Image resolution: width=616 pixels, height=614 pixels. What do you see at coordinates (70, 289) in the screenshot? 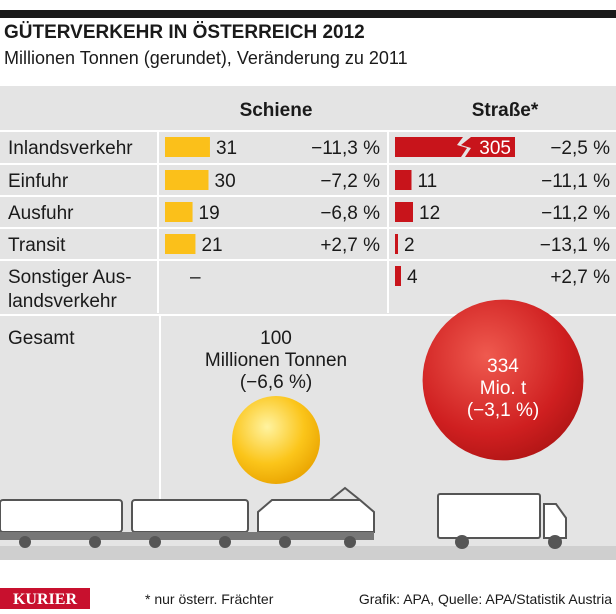
I see `row-label: Sonstiger Aus-landsverkehr` at bounding box center [70, 289].